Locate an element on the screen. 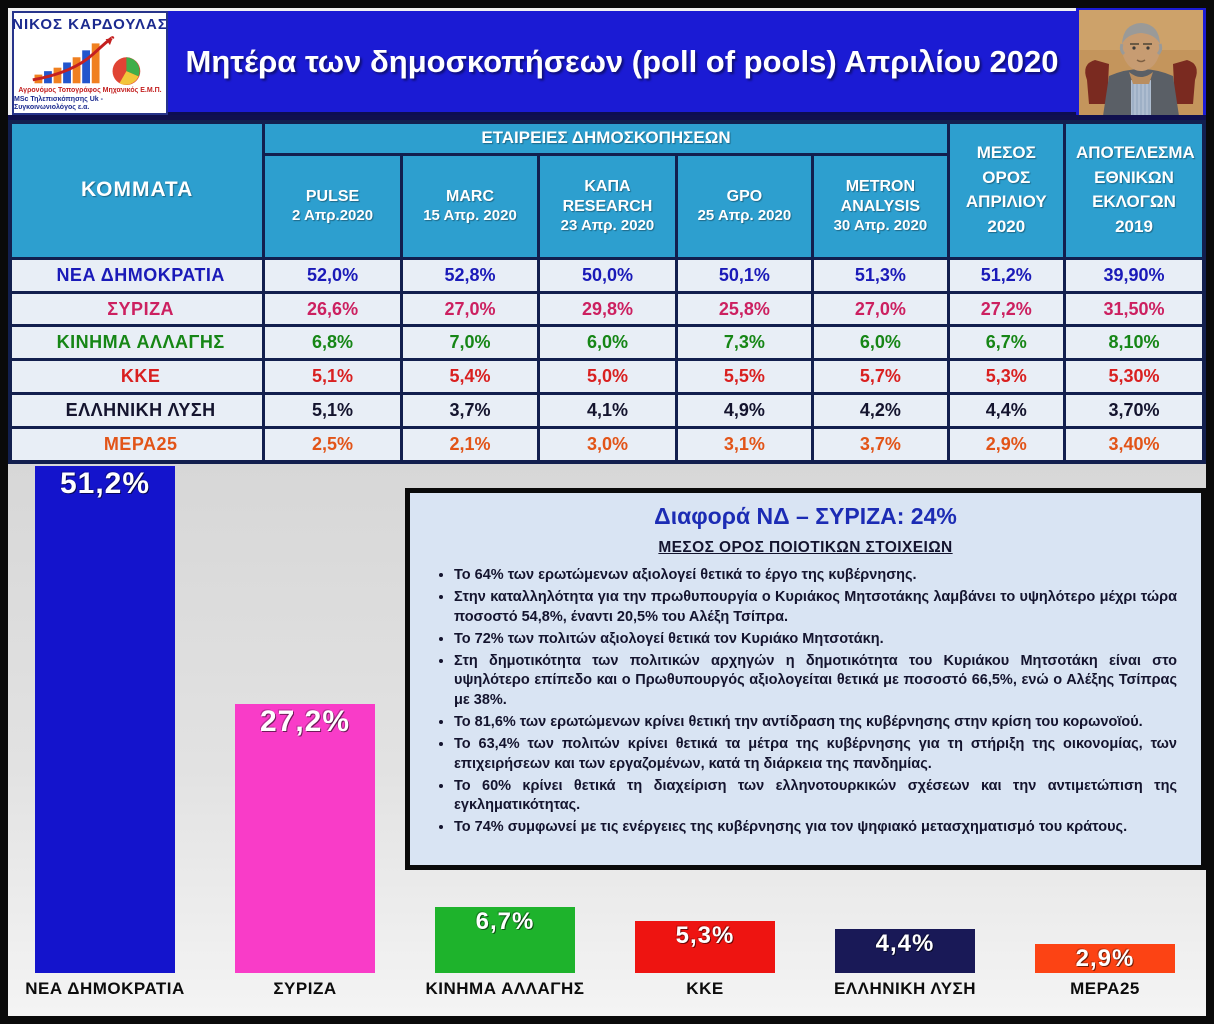 This screenshot has height=1024, width=1214. poll-value: 5,7% is located at coordinates (880, 377).